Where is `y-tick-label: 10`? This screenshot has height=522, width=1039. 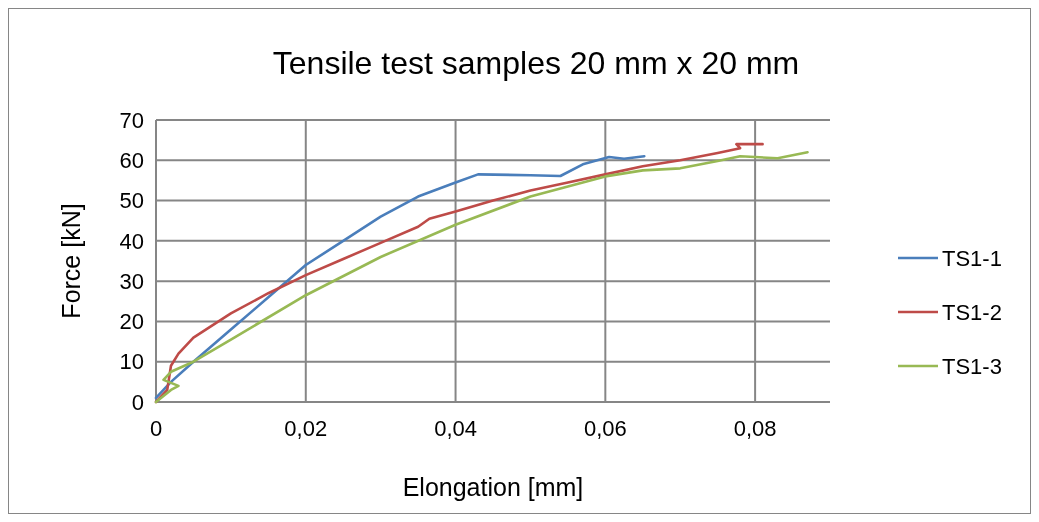 y-tick-label: 10 is located at coordinates (131, 362).